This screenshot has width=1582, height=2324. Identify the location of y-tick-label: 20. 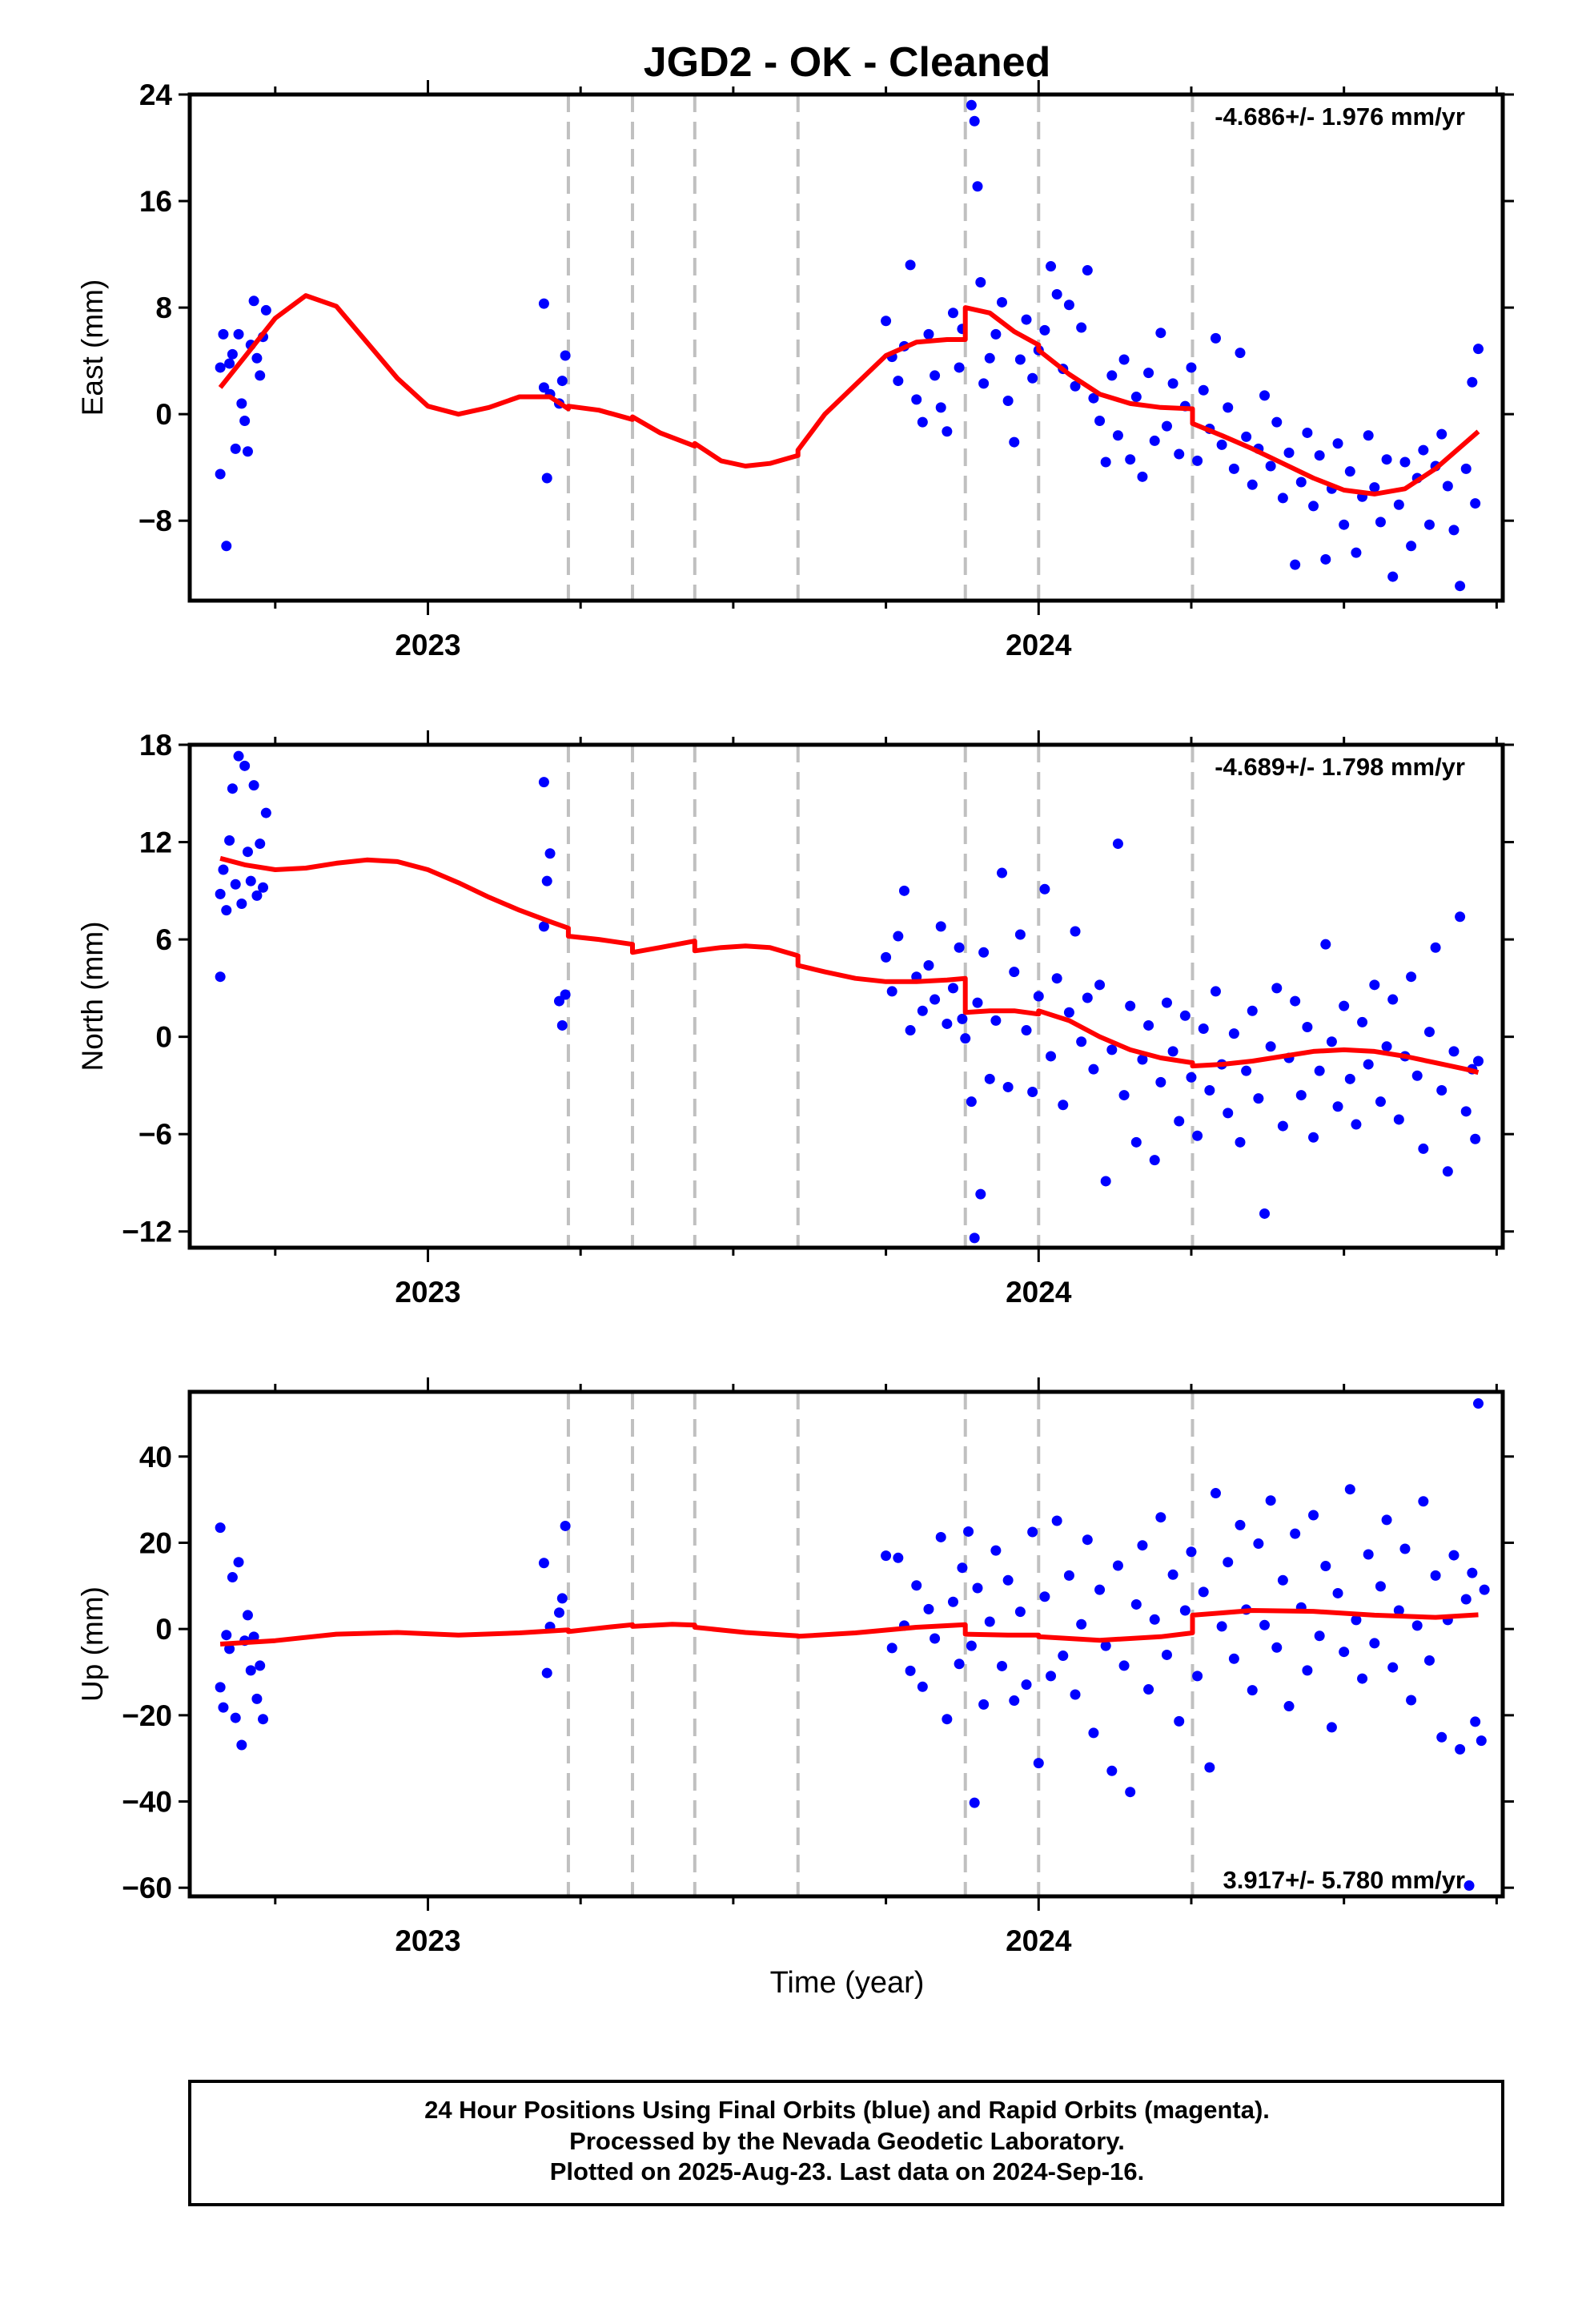
(155, 1542).